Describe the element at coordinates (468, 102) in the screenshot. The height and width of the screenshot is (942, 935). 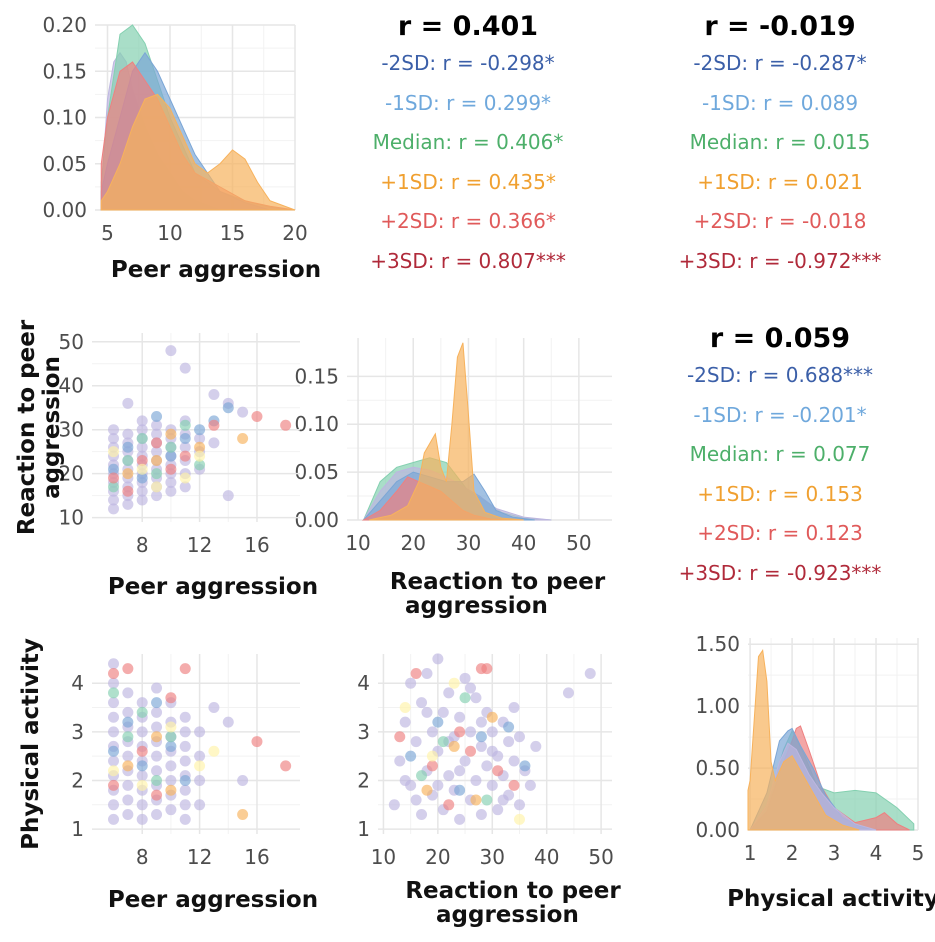
I see `correlation-neg1sd: -1SD: r = 0.299*` at that location.